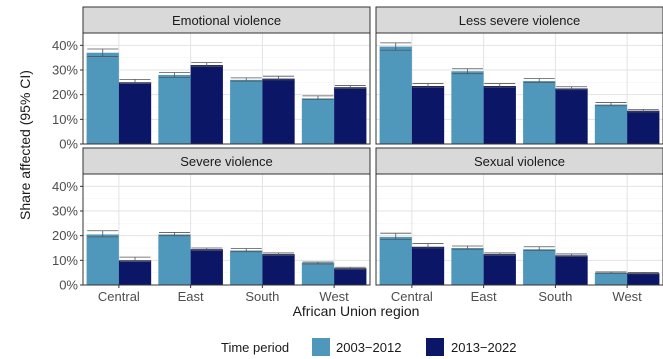 Image resolution: width=663 pixels, height=359 pixels. What do you see at coordinates (135, 259) in the screenshot?
I see `error-bar-severe-violence-central-2013-2022` at bounding box center [135, 259].